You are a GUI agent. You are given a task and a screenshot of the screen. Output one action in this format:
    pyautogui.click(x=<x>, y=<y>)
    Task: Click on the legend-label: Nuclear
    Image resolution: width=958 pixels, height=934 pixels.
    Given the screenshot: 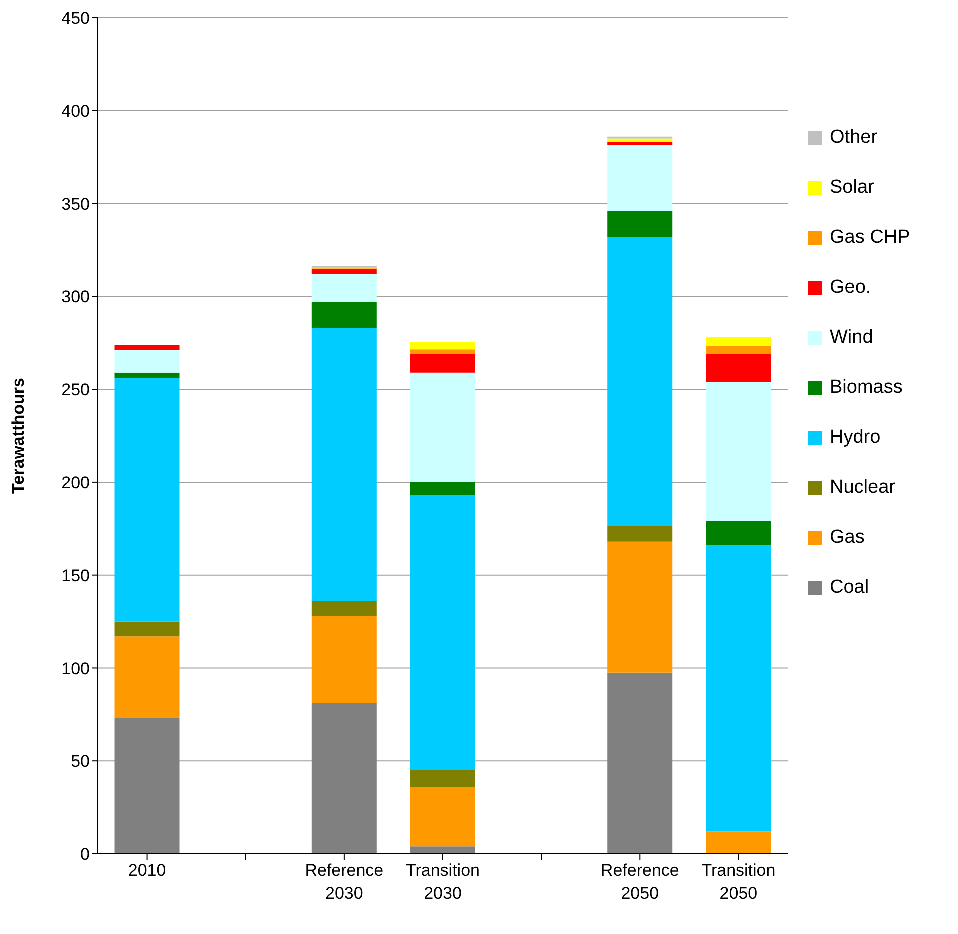 What is the action you would take?
    pyautogui.click(x=863, y=488)
    